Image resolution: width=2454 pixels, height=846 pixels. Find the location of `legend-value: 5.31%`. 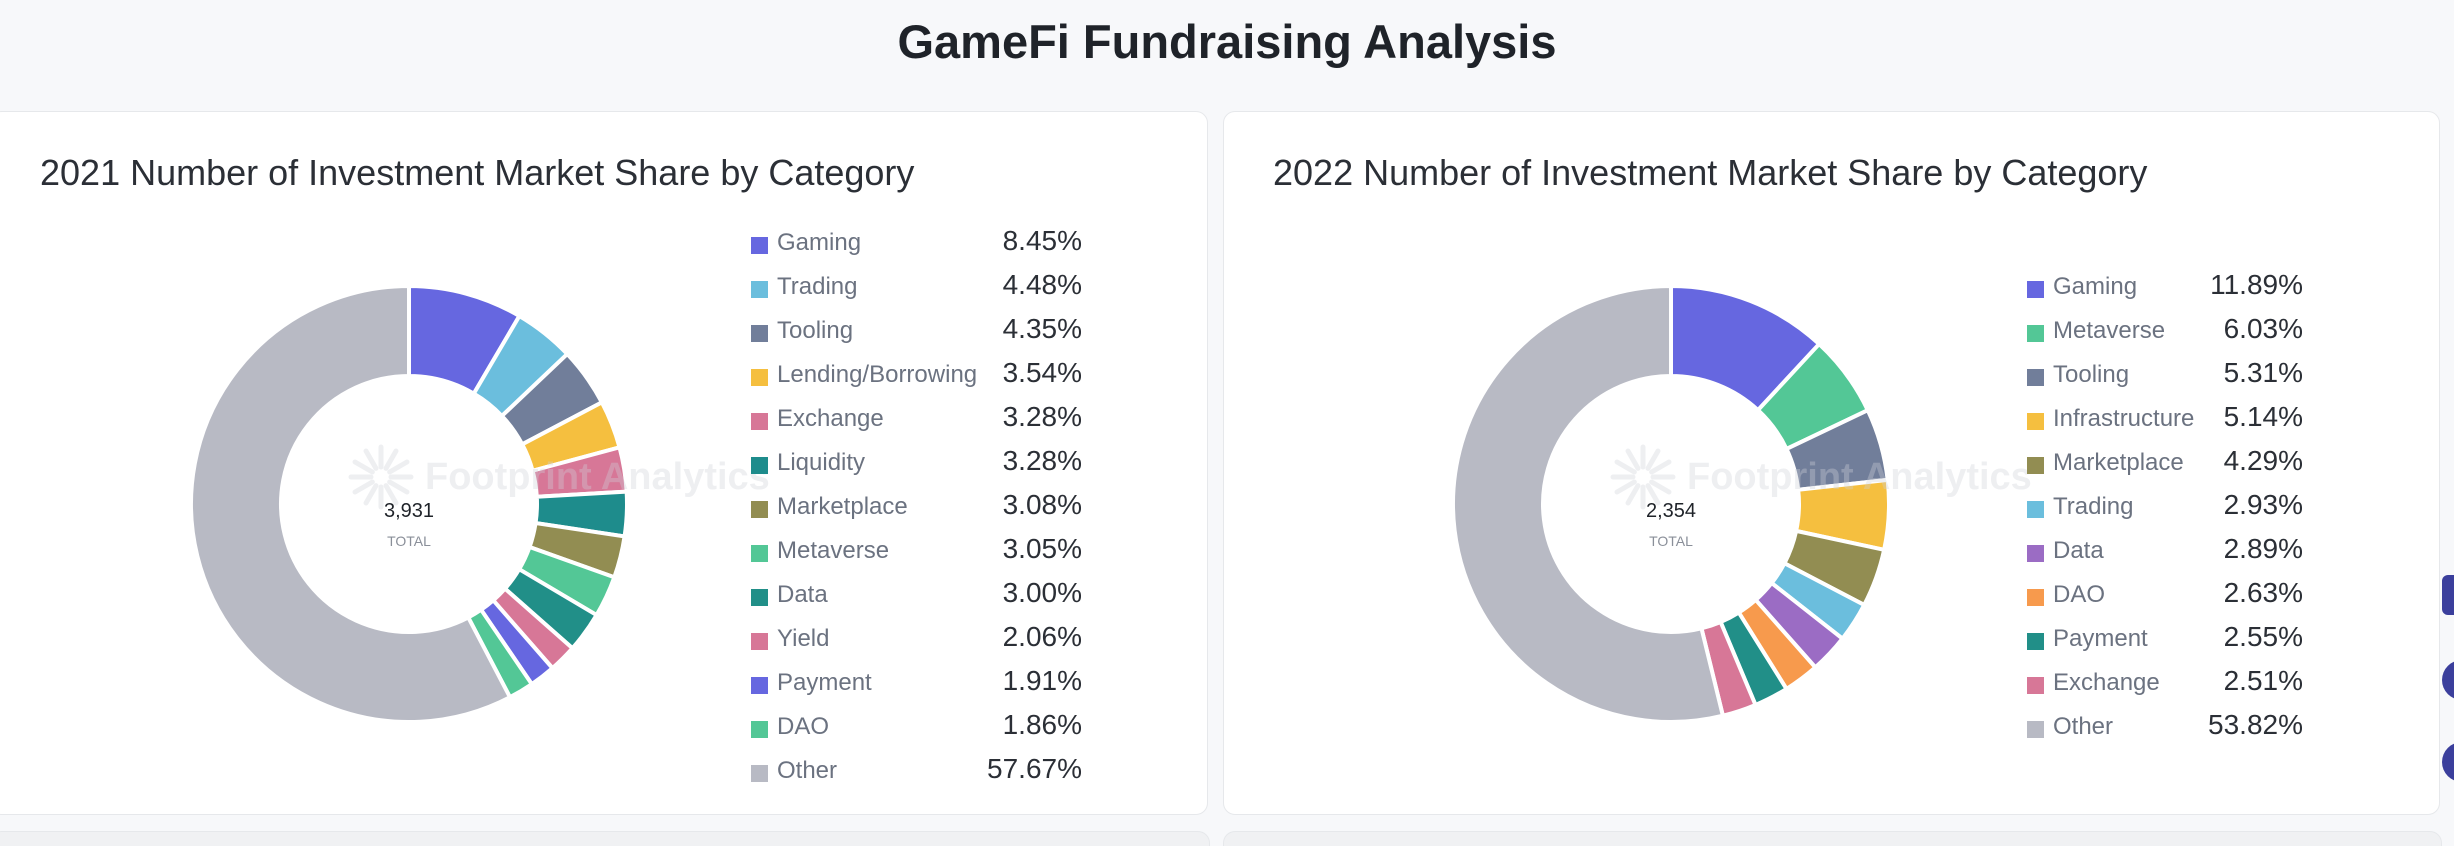

legend-value: 5.31% is located at coordinates (2263, 372).